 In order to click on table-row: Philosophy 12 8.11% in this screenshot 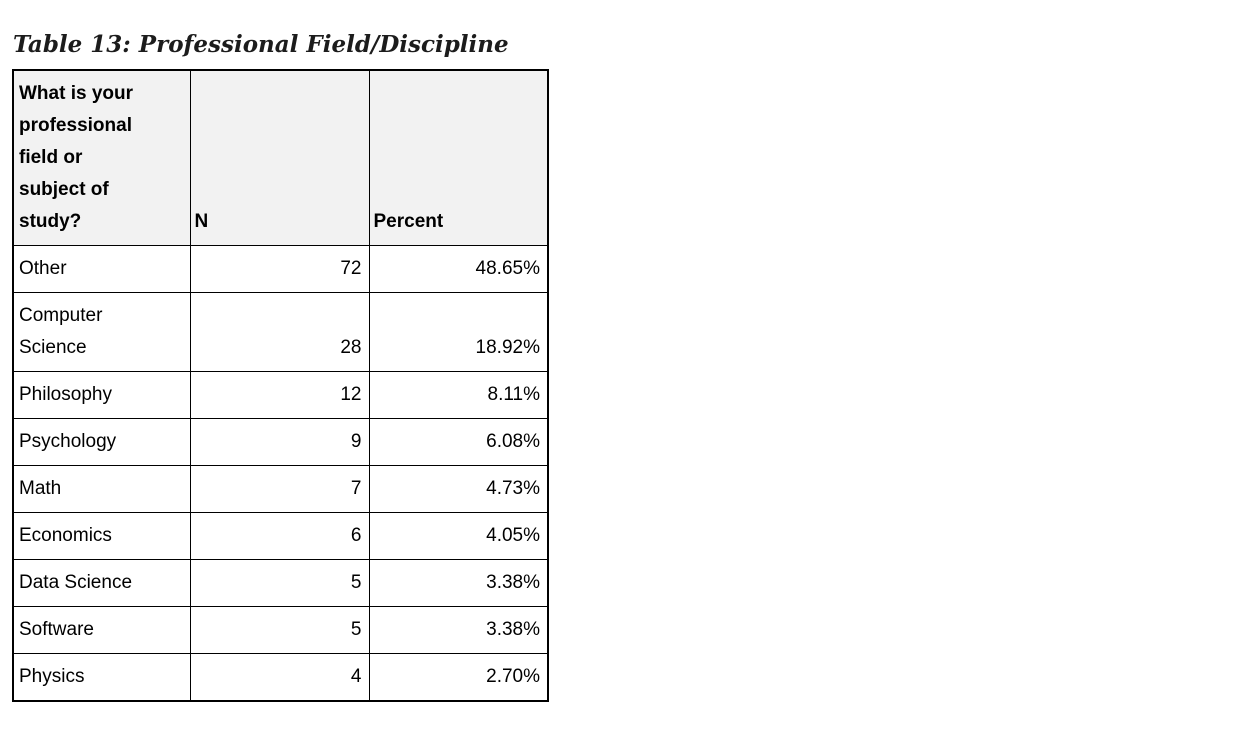, I will do `click(280, 395)`.